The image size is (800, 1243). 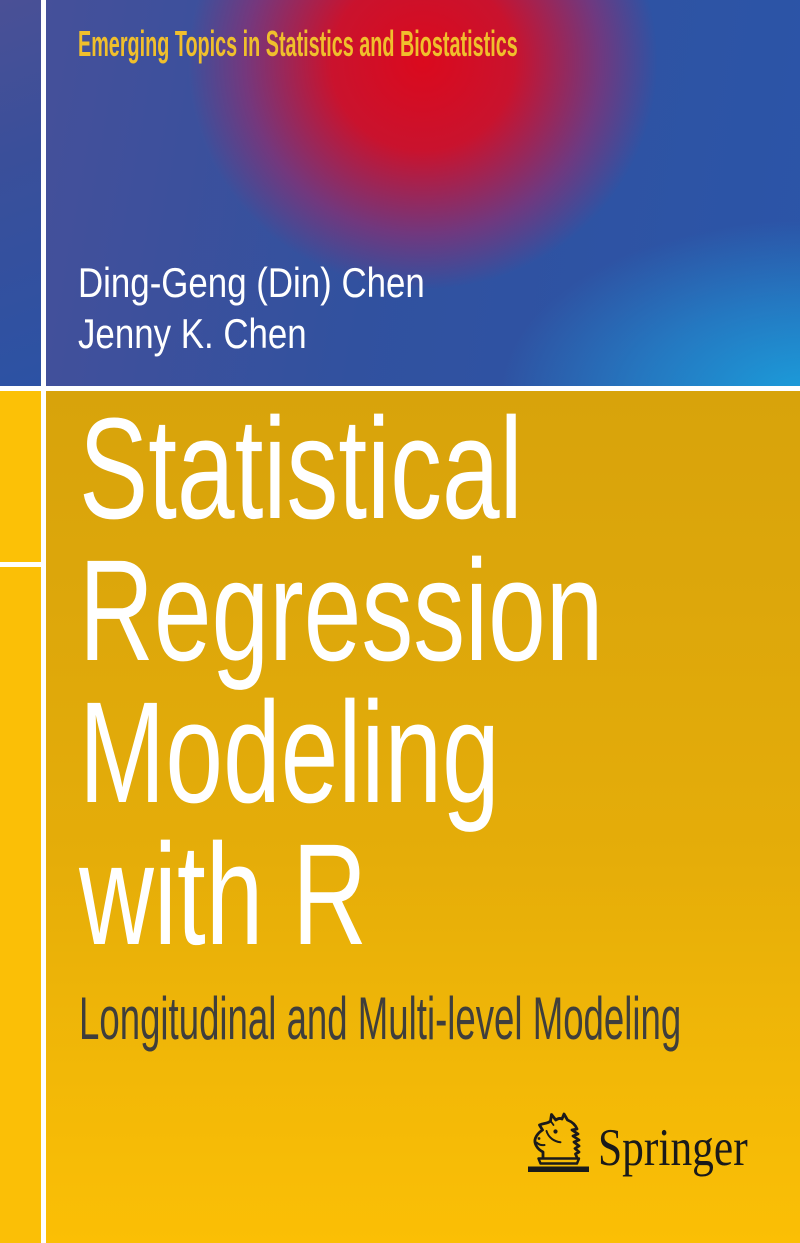 I want to click on book-subtitle: Longitudinal and Multi-level Modeling, so click(x=380, y=1018).